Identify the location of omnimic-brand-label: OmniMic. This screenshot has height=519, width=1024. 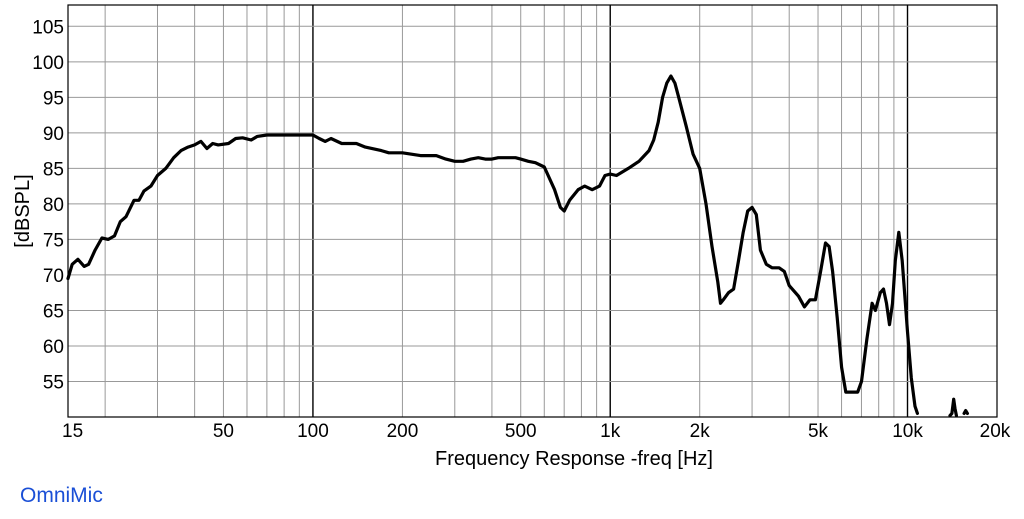
(61, 495).